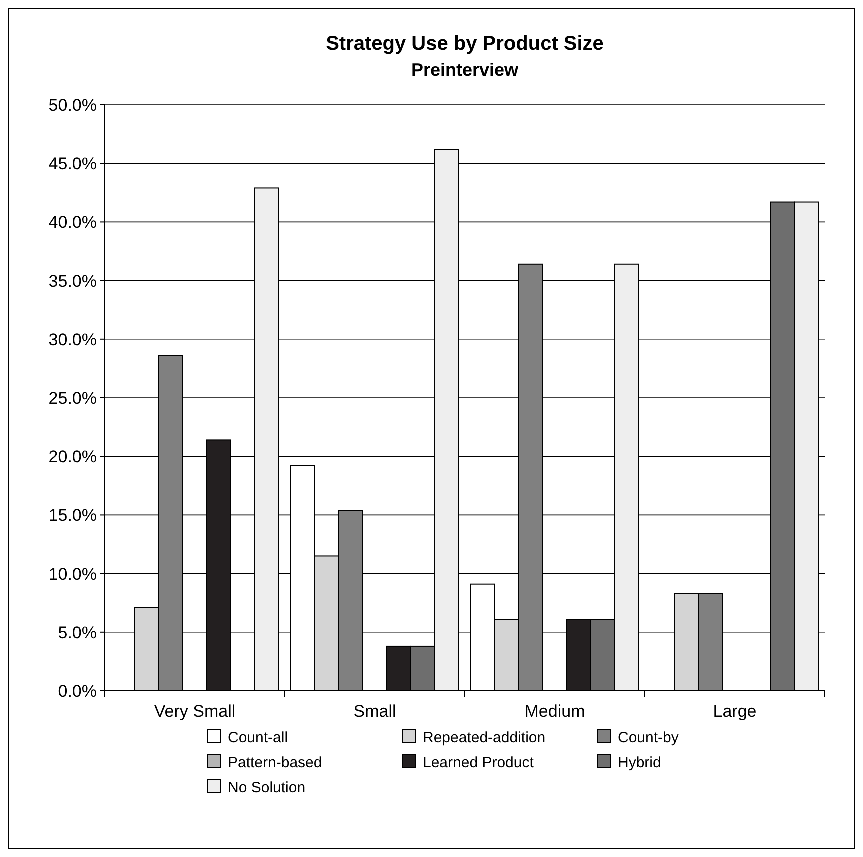 The image size is (863, 857). Describe the element at coordinates (484, 737) in the screenshot. I see `legend-label: Repeated-addition` at that location.